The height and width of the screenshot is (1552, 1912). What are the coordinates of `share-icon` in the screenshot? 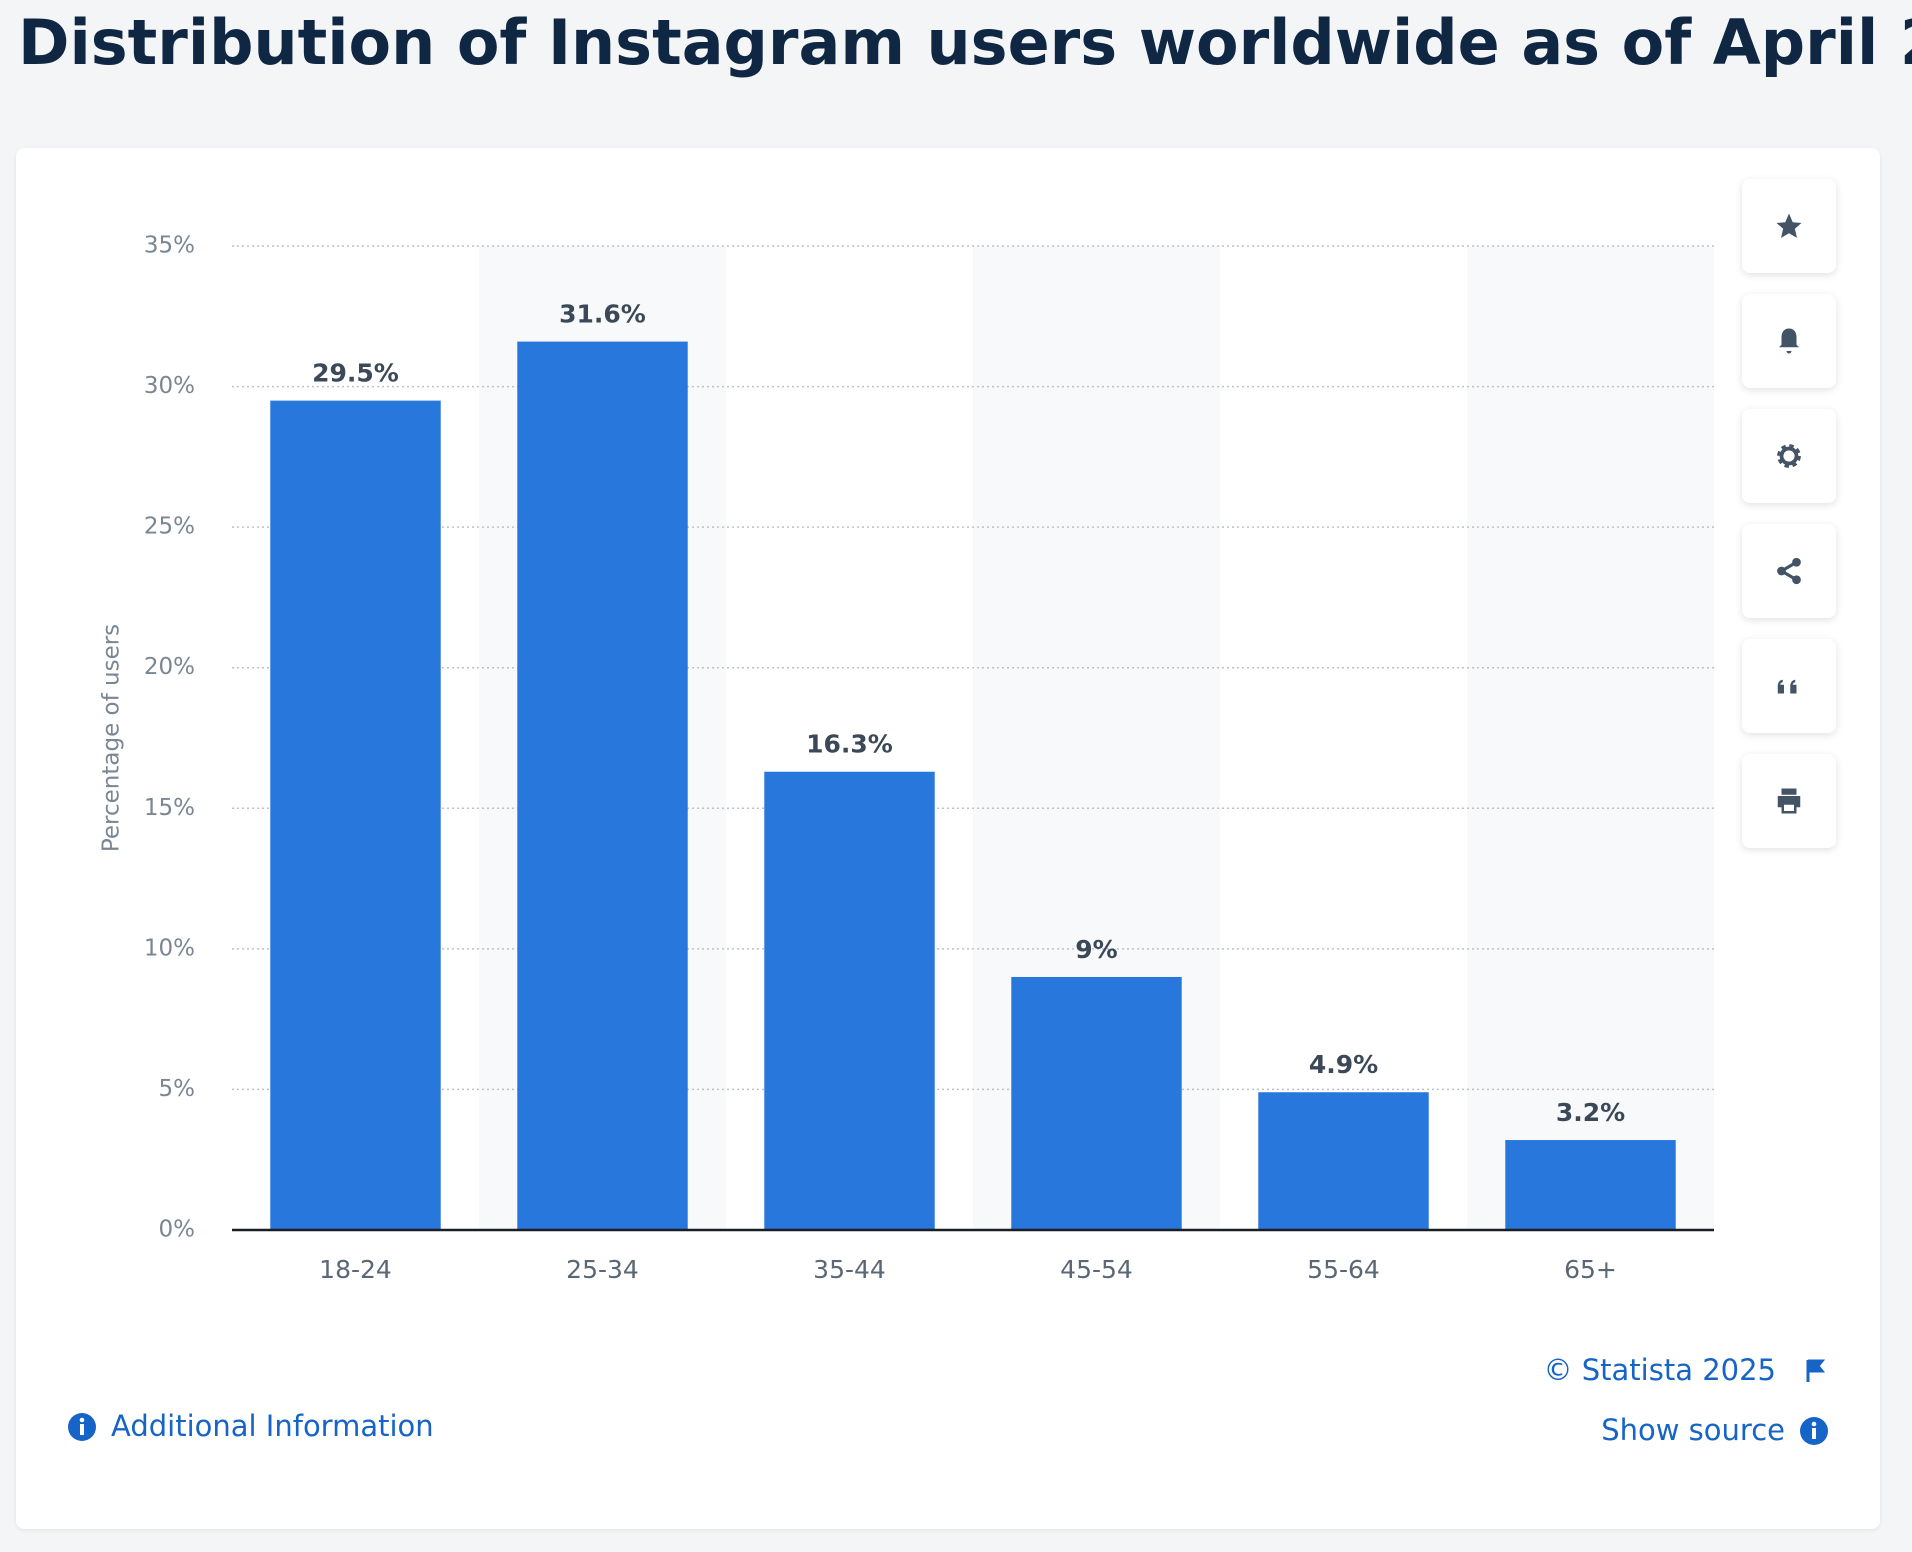 It's located at (1789, 571).